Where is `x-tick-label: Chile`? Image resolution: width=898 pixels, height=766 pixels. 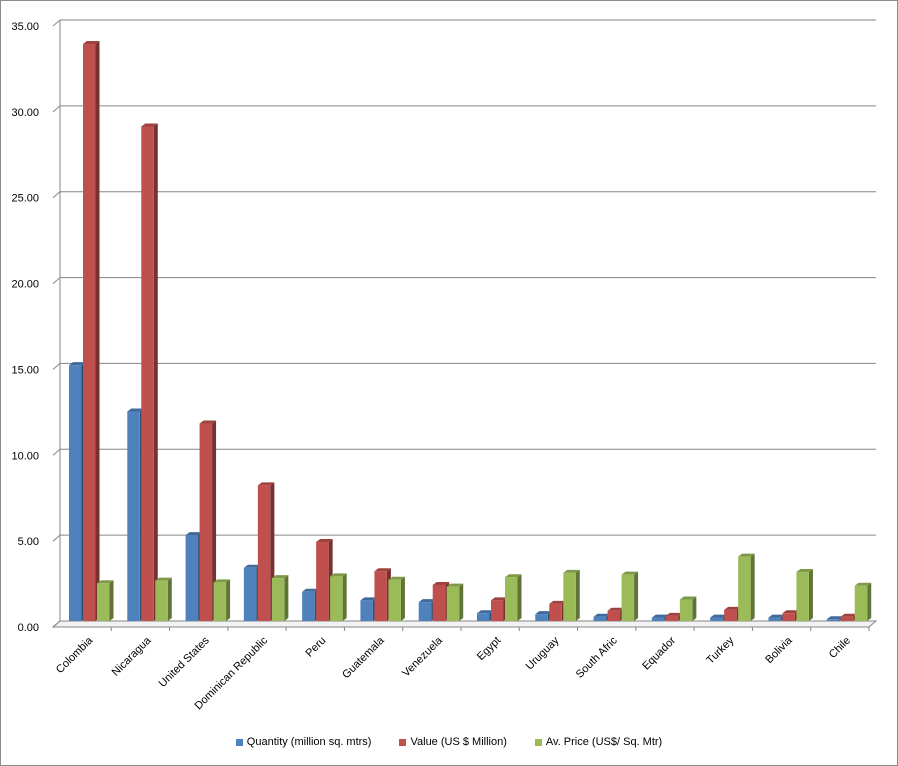
x-tick-label: Chile is located at coordinates (840, 648).